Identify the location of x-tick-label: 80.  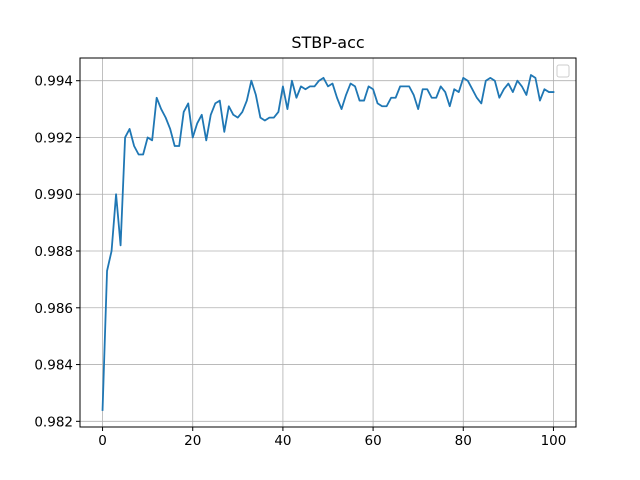
(463, 441).